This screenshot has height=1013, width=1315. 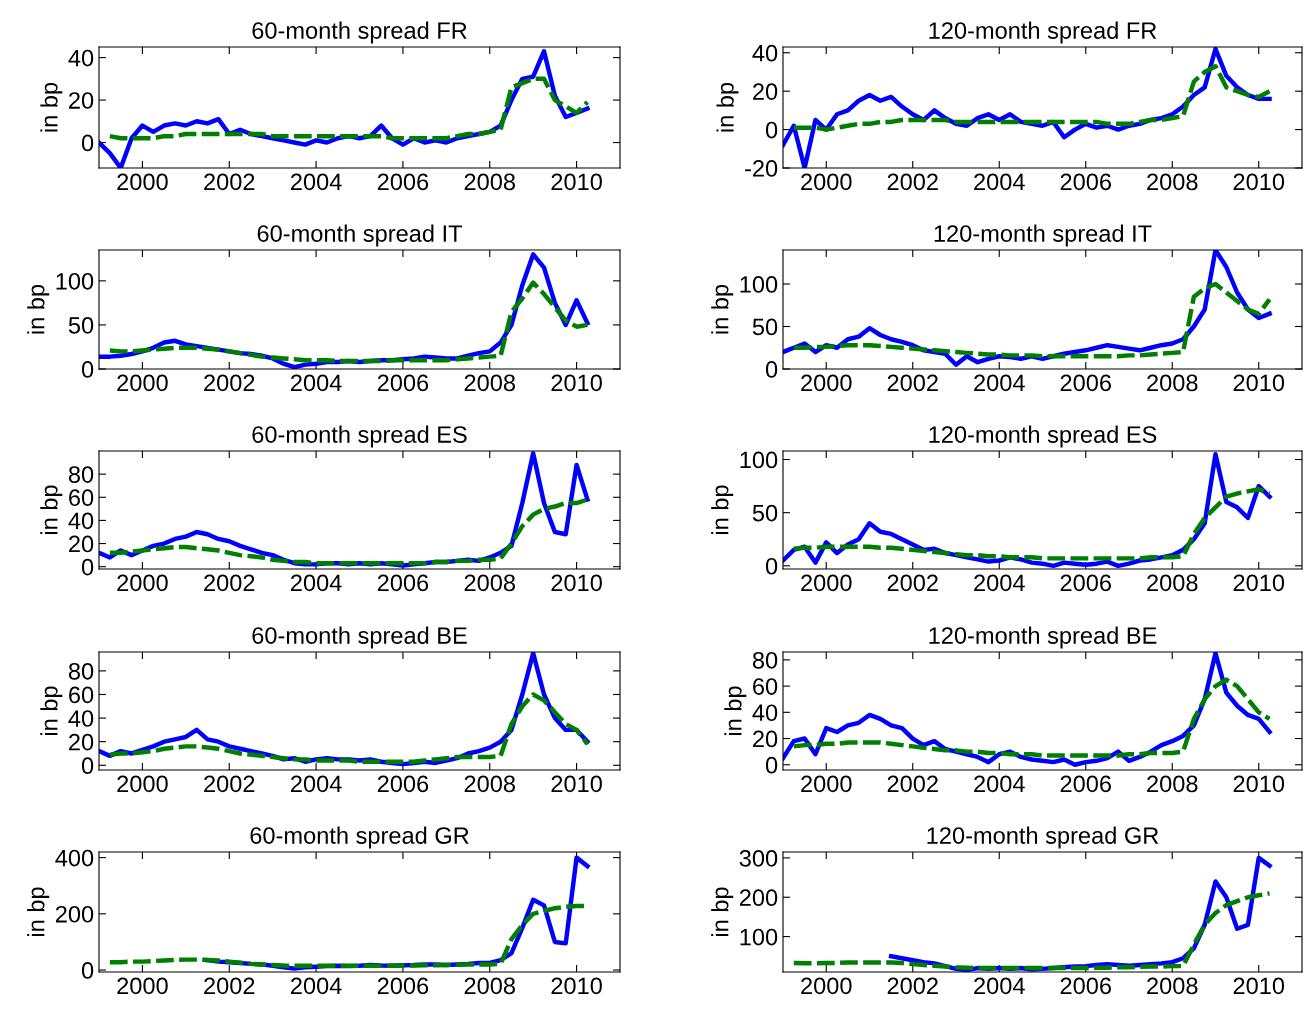 What do you see at coordinates (1043, 32) in the screenshot?
I see `chart-title: 120-month spread FR` at bounding box center [1043, 32].